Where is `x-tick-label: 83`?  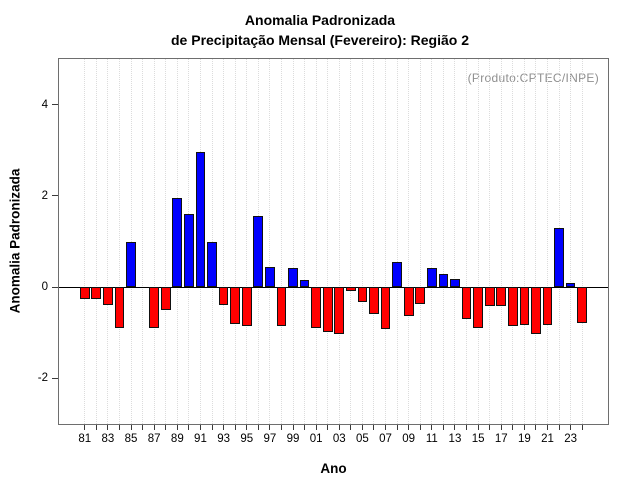
x-tick-label: 83 is located at coordinates (108, 439).